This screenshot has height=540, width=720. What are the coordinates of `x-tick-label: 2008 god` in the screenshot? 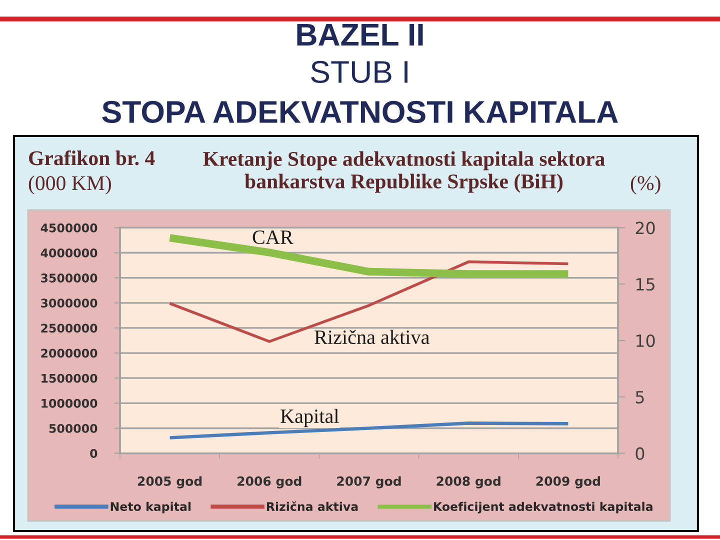 It's located at (468, 482).